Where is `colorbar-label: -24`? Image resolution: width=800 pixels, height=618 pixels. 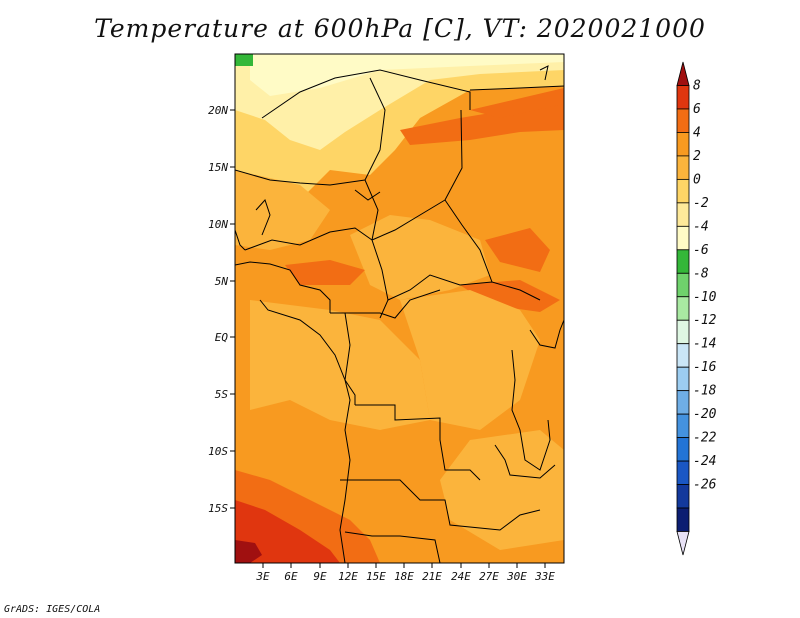 colorbar-label: -24 is located at coordinates (704, 461).